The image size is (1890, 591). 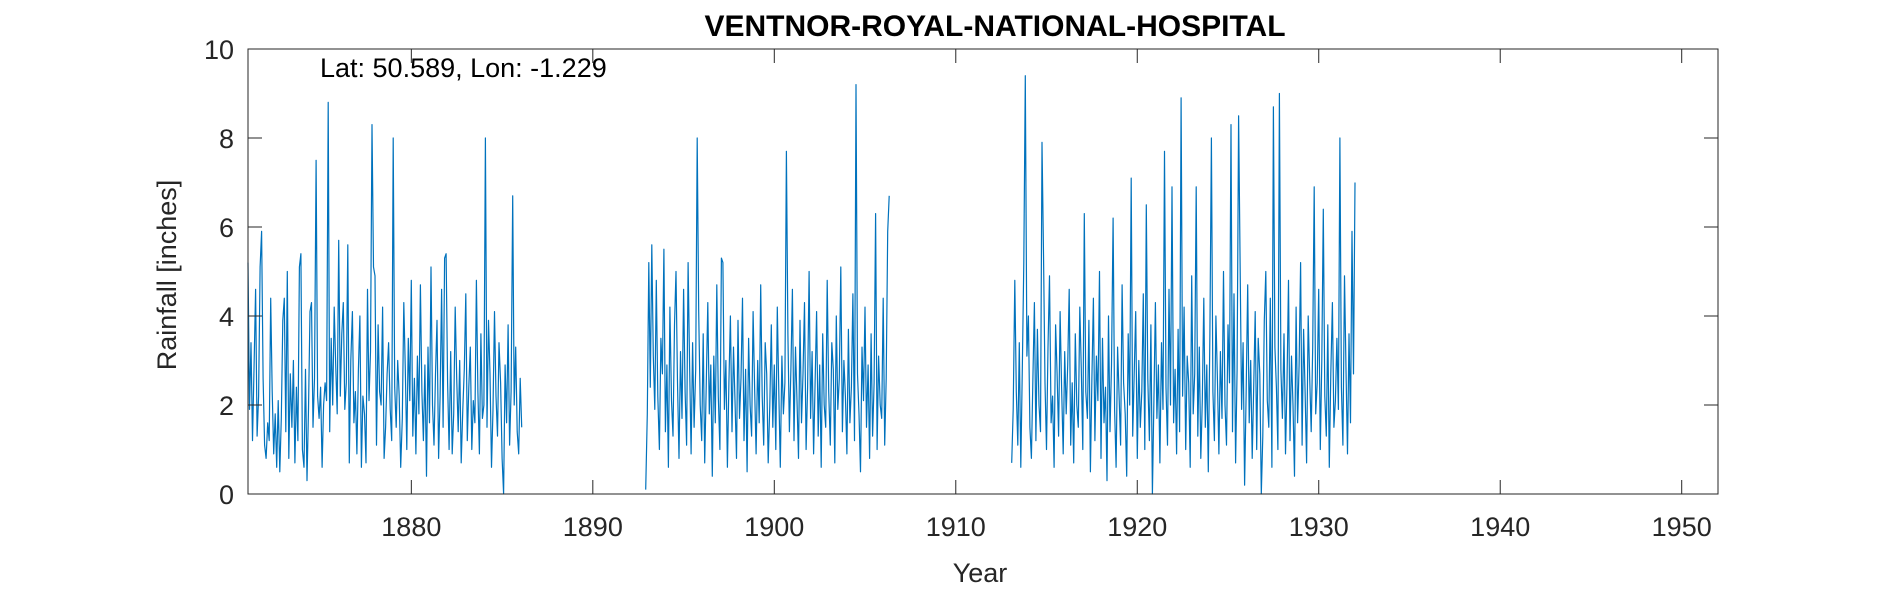 What do you see at coordinates (1137, 527) in the screenshot?
I see `x-tick-label: 1920` at bounding box center [1137, 527].